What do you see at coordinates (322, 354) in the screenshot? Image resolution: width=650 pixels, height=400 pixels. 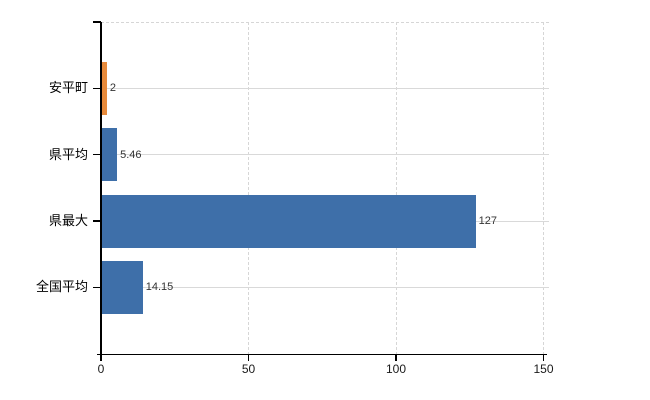 I see `x-axis-line` at bounding box center [322, 354].